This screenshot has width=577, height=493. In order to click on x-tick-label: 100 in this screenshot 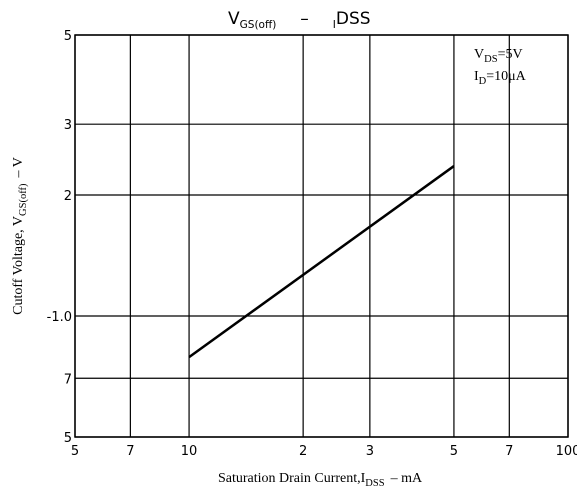, I will do `click(566, 451)`.